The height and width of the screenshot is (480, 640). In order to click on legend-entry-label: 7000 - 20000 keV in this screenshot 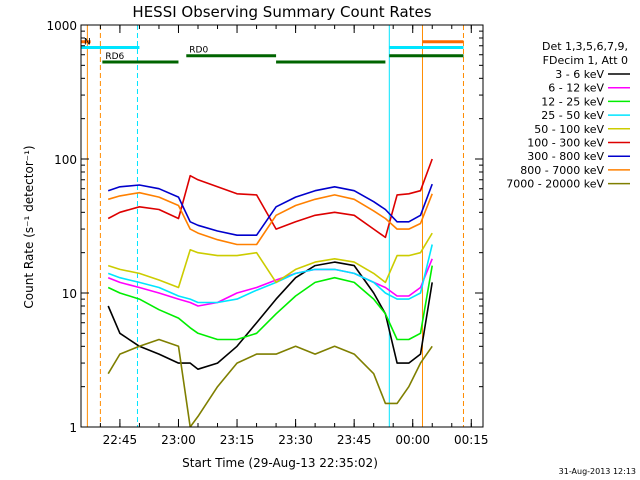, I will do `click(555, 184)`.